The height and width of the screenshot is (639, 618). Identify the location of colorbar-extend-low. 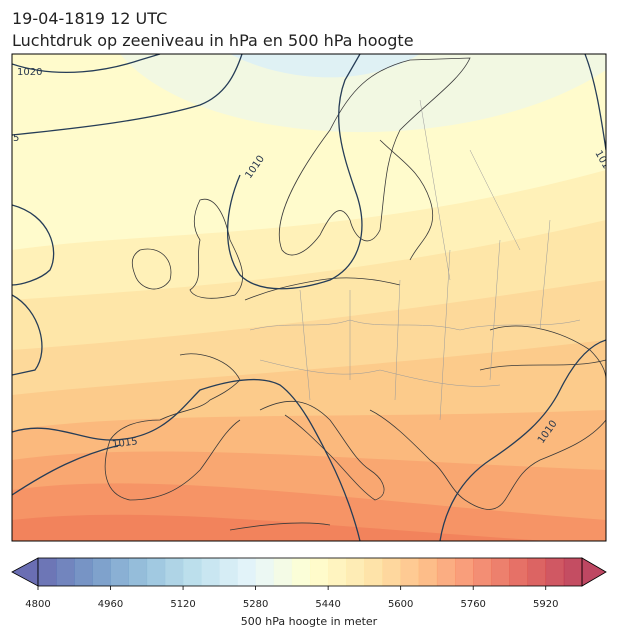
(25, 572).